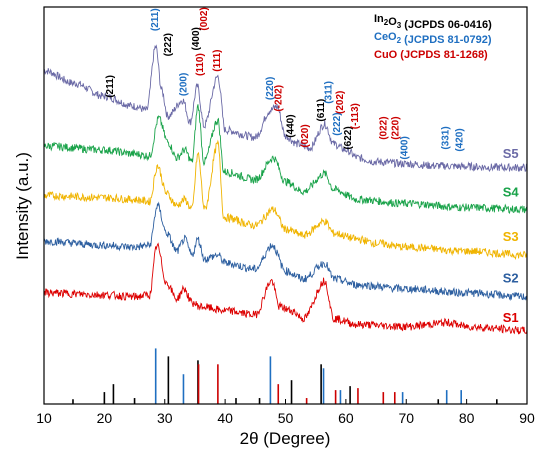  What do you see at coordinates (346, 418) in the screenshot?
I see `x-tick-label: 60` at bounding box center [346, 418].